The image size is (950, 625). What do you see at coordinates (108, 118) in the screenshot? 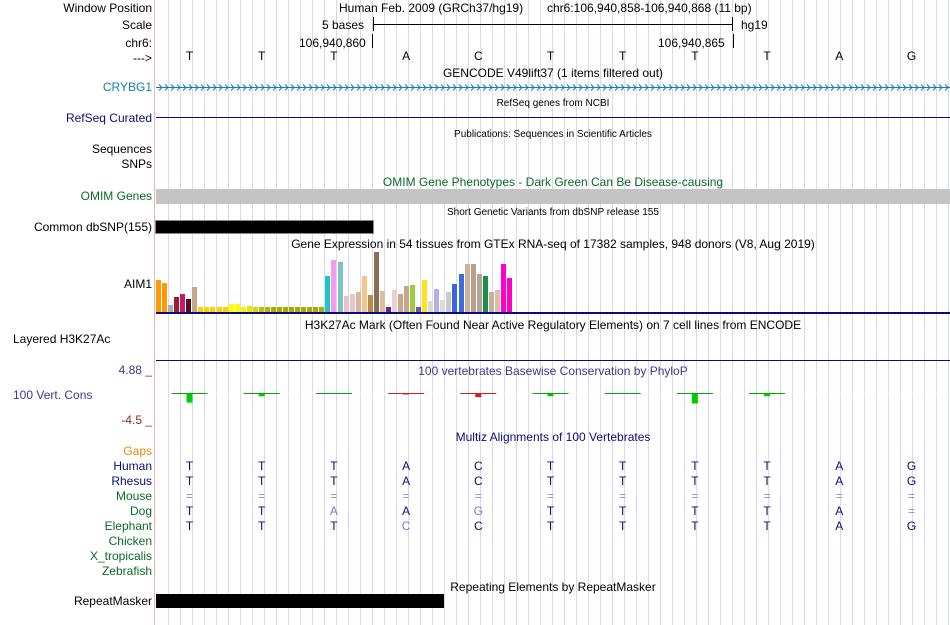
I see `refseq-label: RefSeq Curated` at bounding box center [108, 118].